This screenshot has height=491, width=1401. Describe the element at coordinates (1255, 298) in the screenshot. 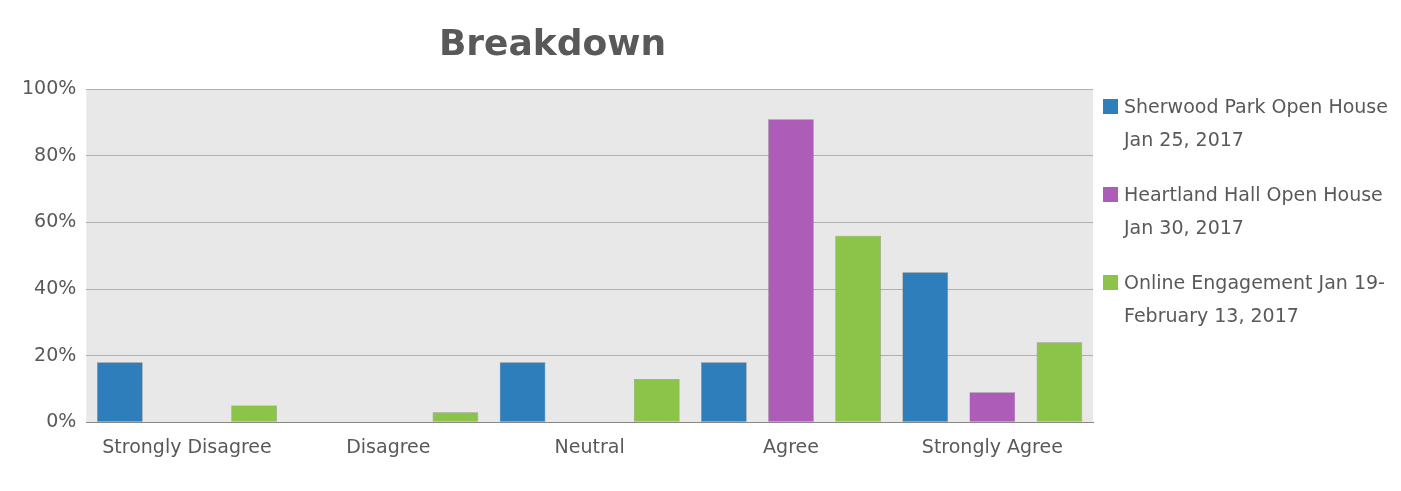

I see `legend-label: Online Engagement Jan 19-February 13, 2017` at that location.